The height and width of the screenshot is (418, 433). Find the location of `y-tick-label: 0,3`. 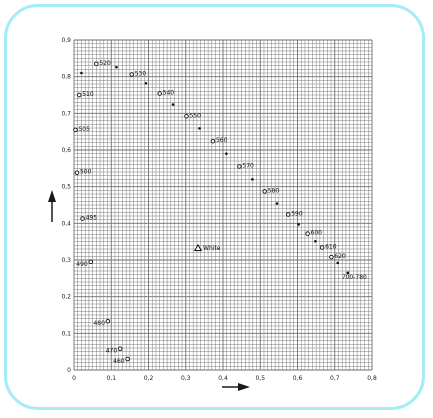

y-tick-label: 0,3 is located at coordinates (66, 260).